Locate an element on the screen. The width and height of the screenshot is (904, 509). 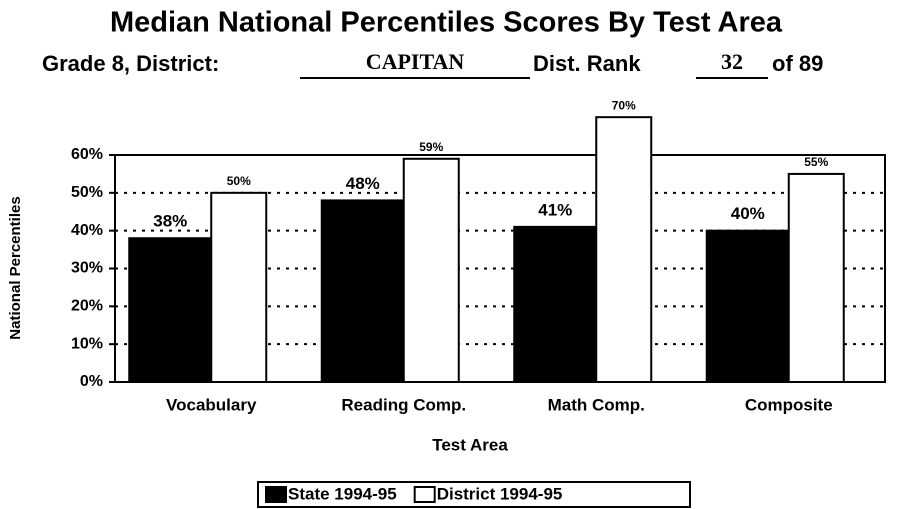
value-label: 40% is located at coordinates (748, 213).